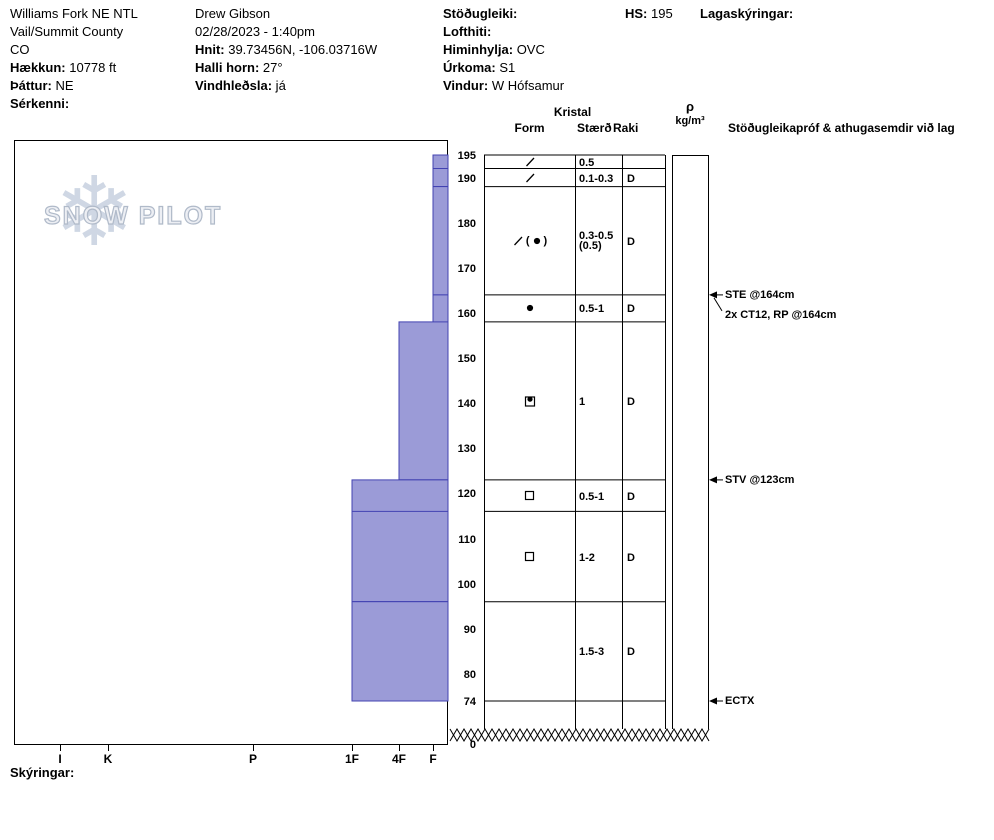  Describe the element at coordinates (479, 68) in the screenshot. I see `header-field-conditions: Úrkoma: S1` at that location.